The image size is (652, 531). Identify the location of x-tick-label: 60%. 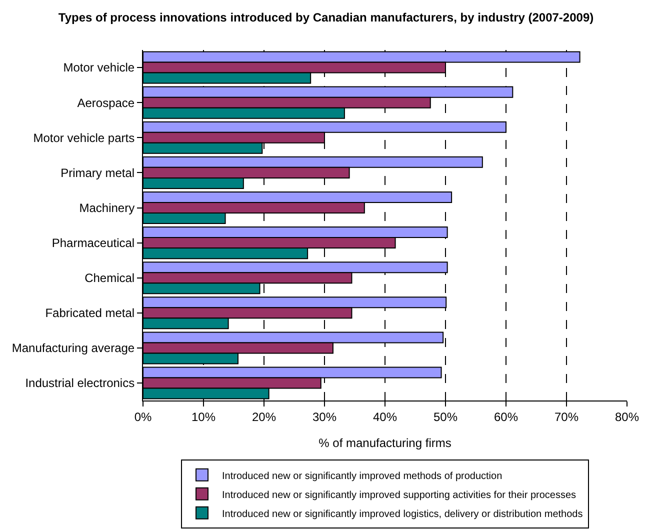
(506, 417).